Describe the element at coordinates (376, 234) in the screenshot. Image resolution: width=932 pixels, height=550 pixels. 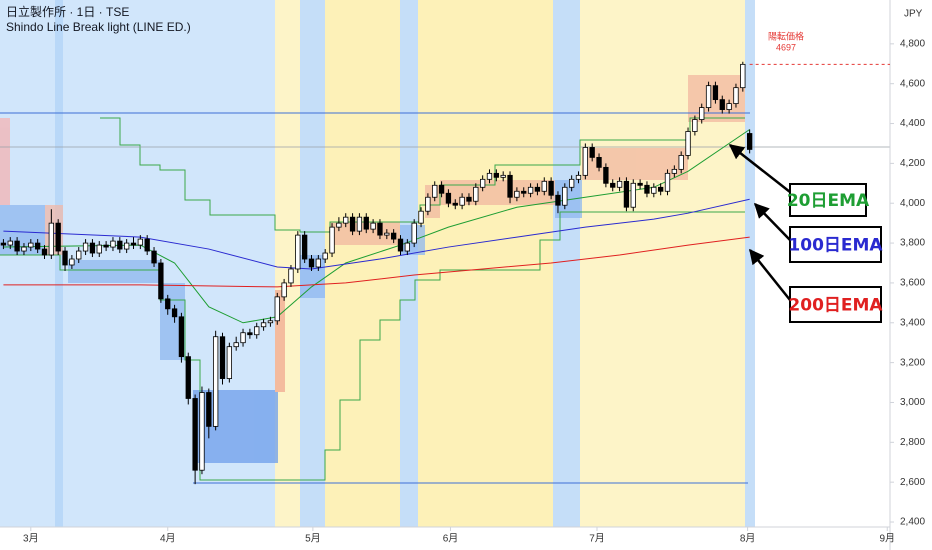
I see `ema-line` at that location.